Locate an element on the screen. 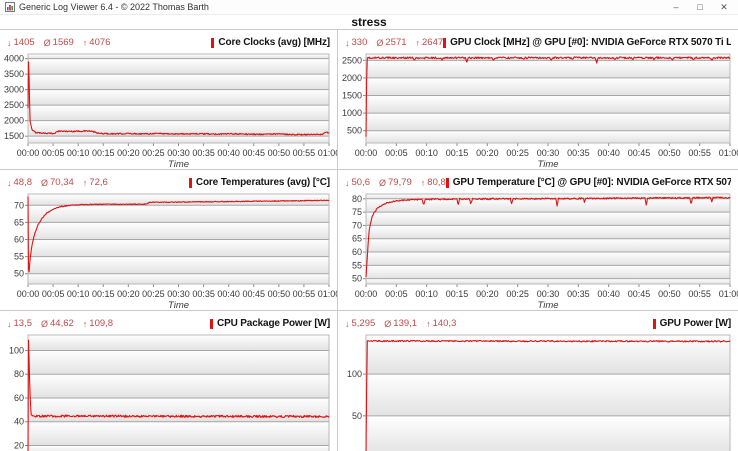  stat-avg: Ø 44,62 is located at coordinates (57, 323).